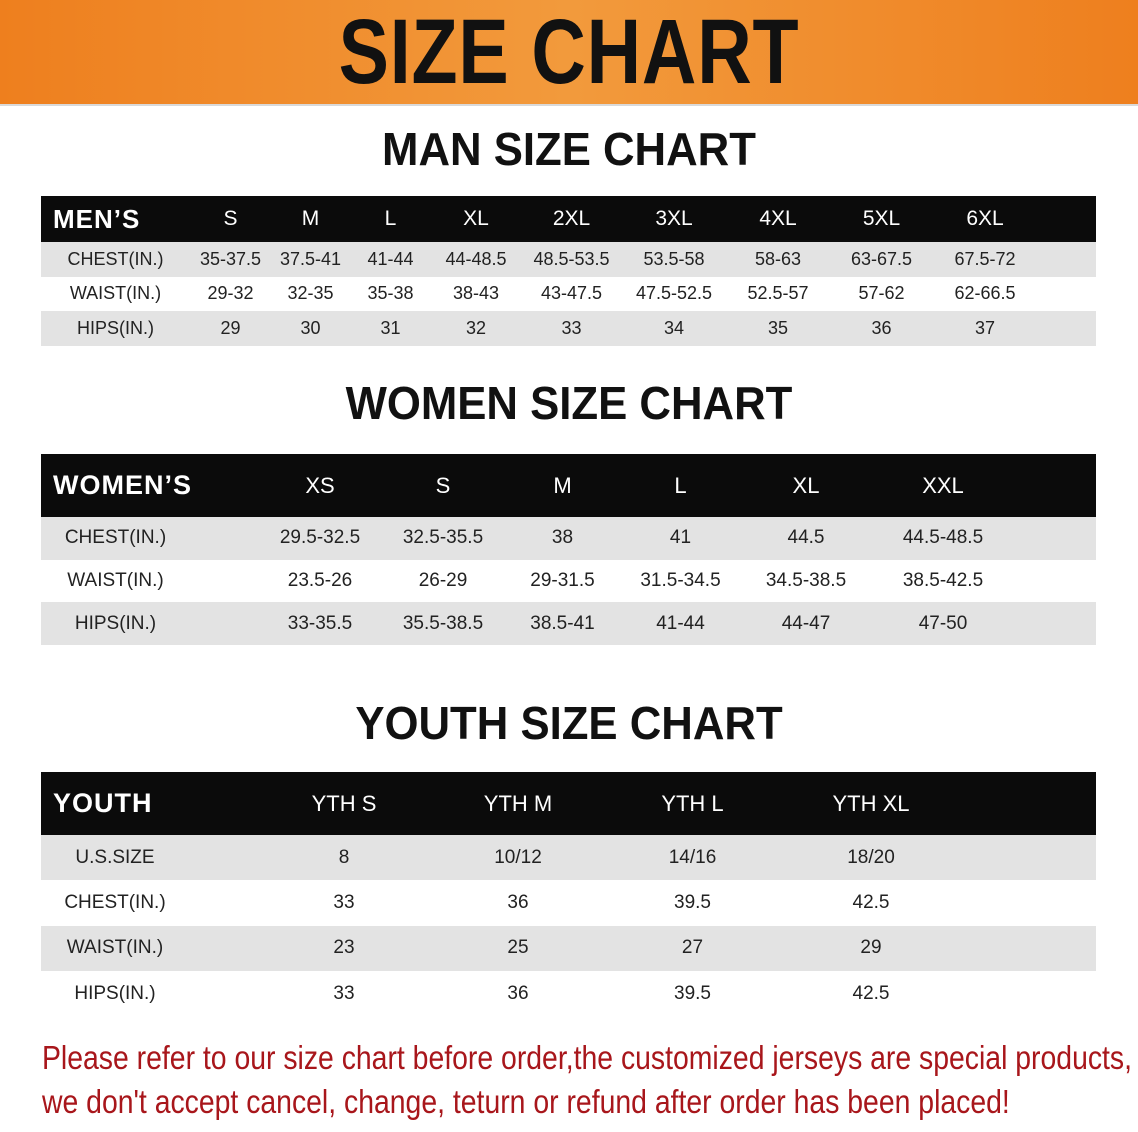 The width and height of the screenshot is (1138, 1132). What do you see at coordinates (568, 858) in the screenshot?
I see `table-row: U.S.SIZE 8 10/12 14/16 18/20` at bounding box center [568, 858].